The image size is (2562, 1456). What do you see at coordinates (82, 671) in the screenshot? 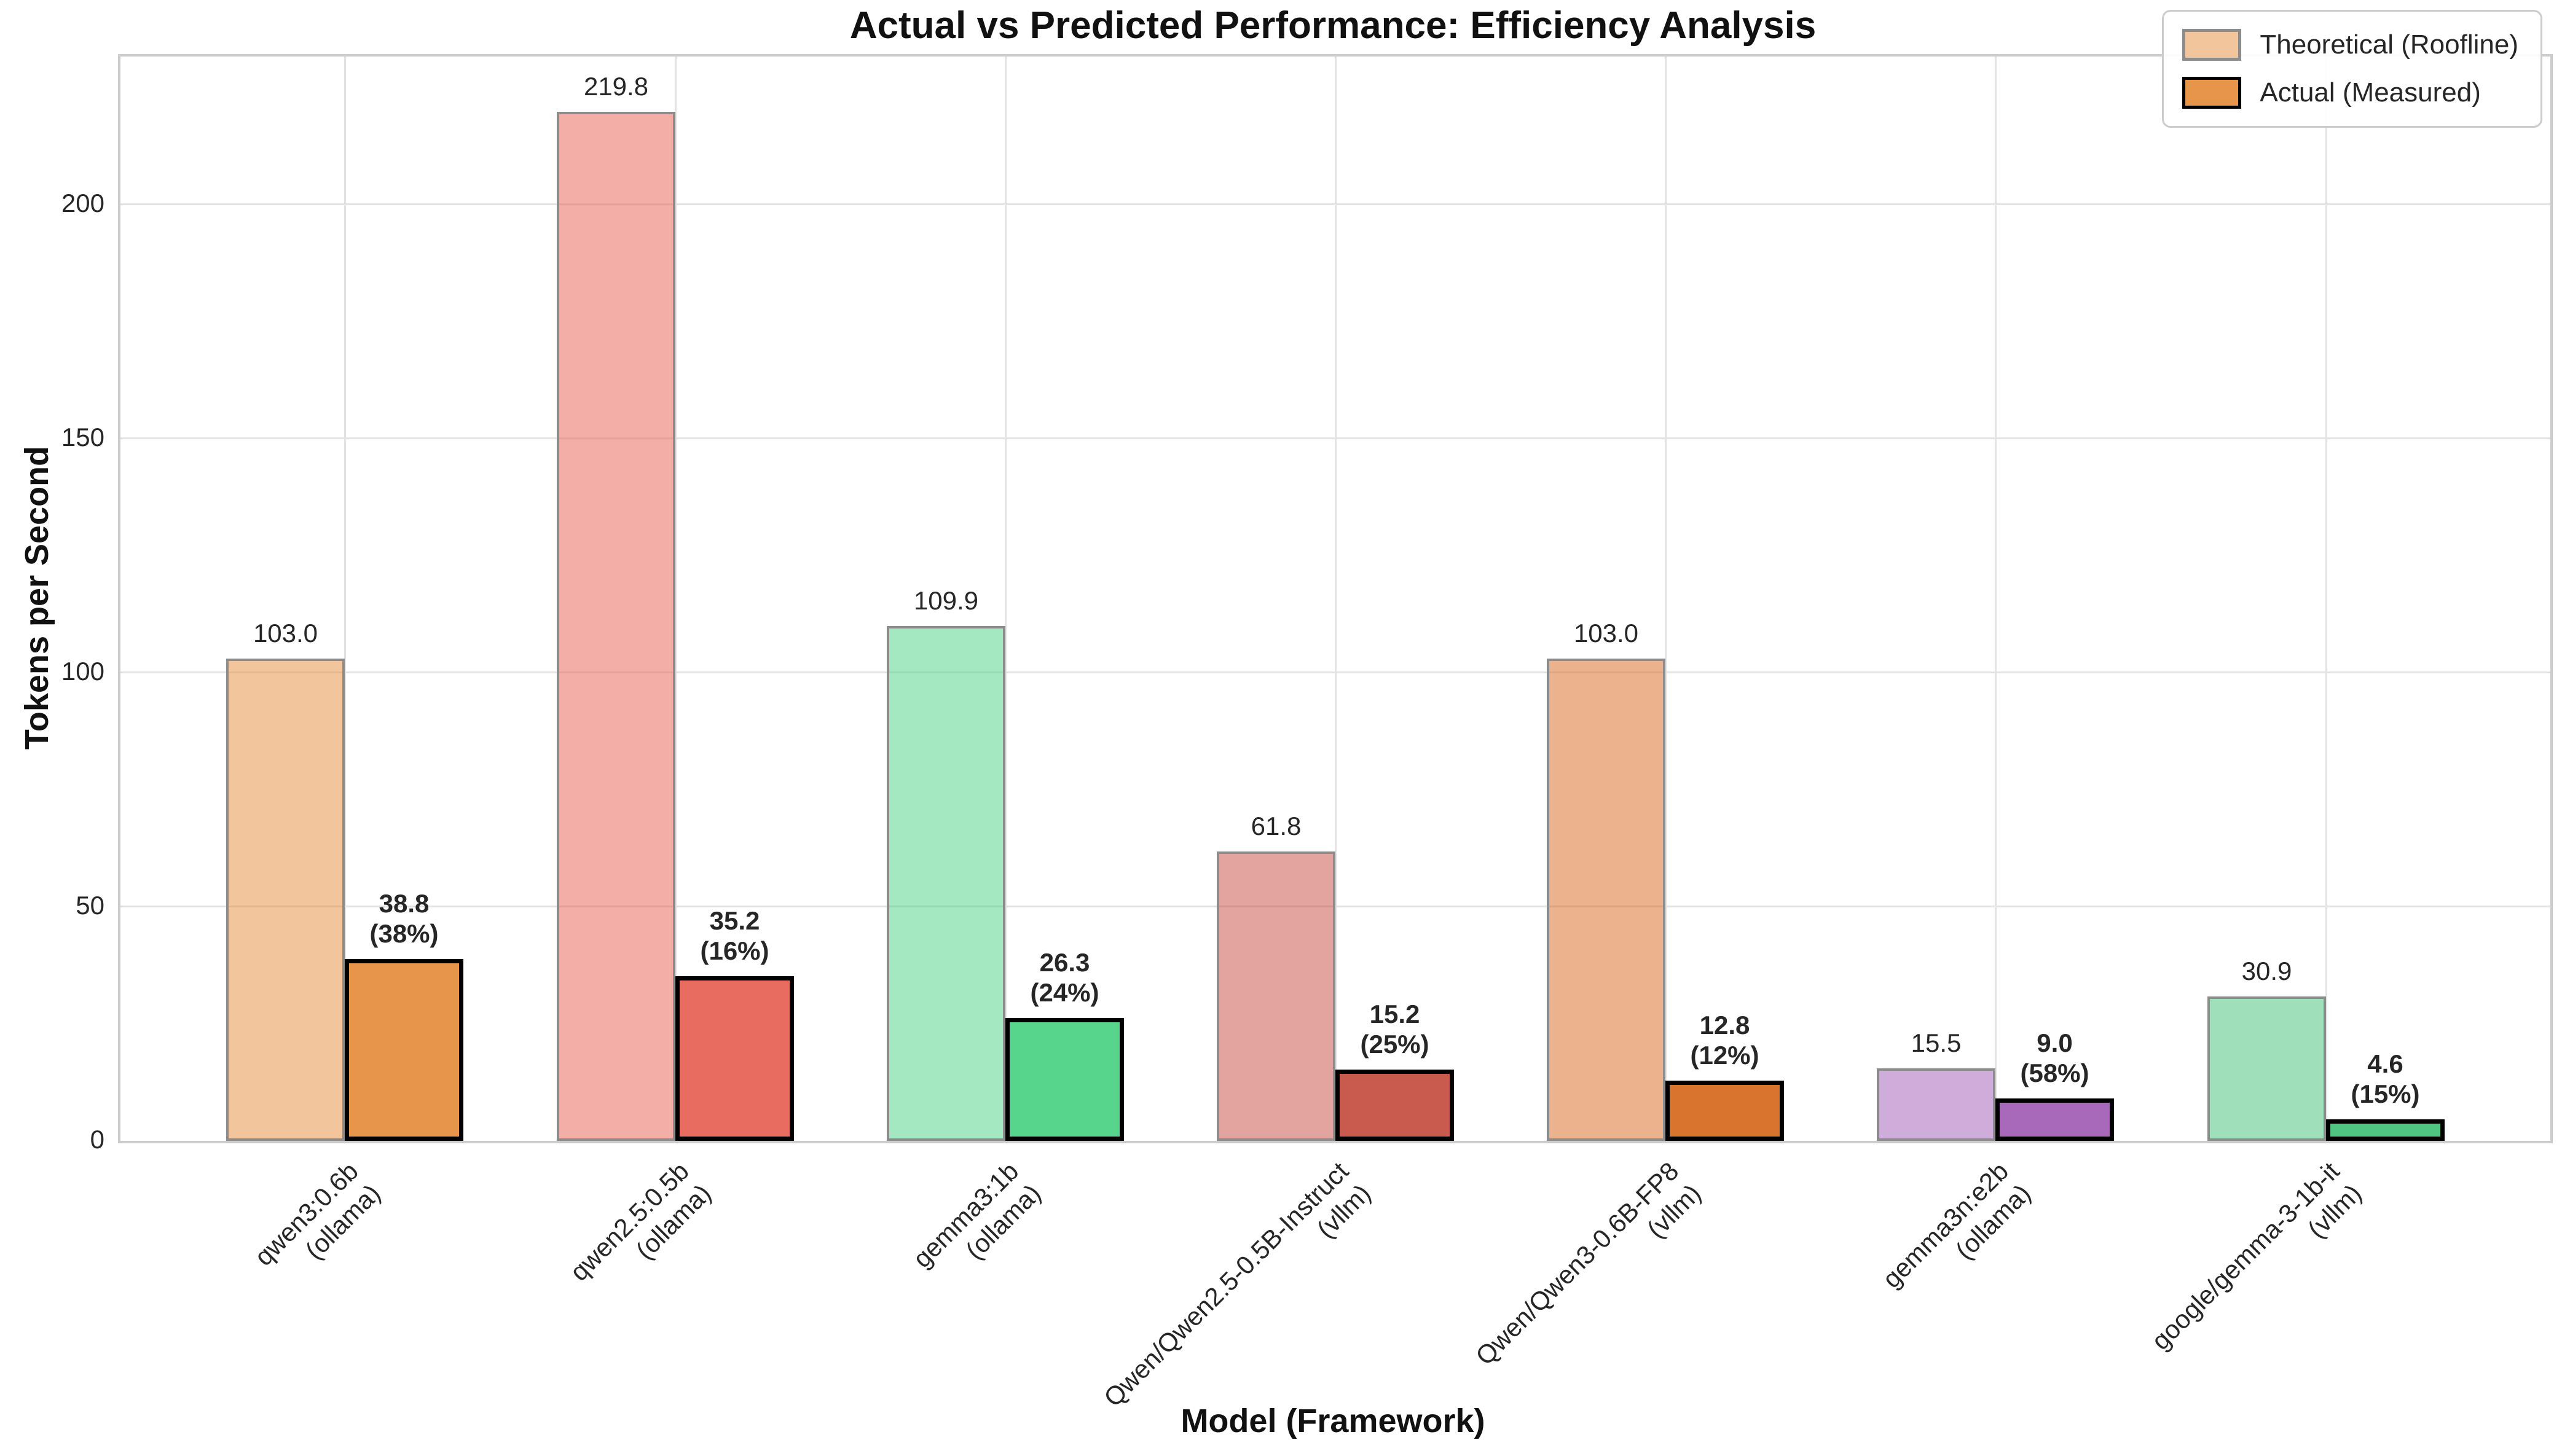
I see `y-tick-label: 100` at bounding box center [82, 671].